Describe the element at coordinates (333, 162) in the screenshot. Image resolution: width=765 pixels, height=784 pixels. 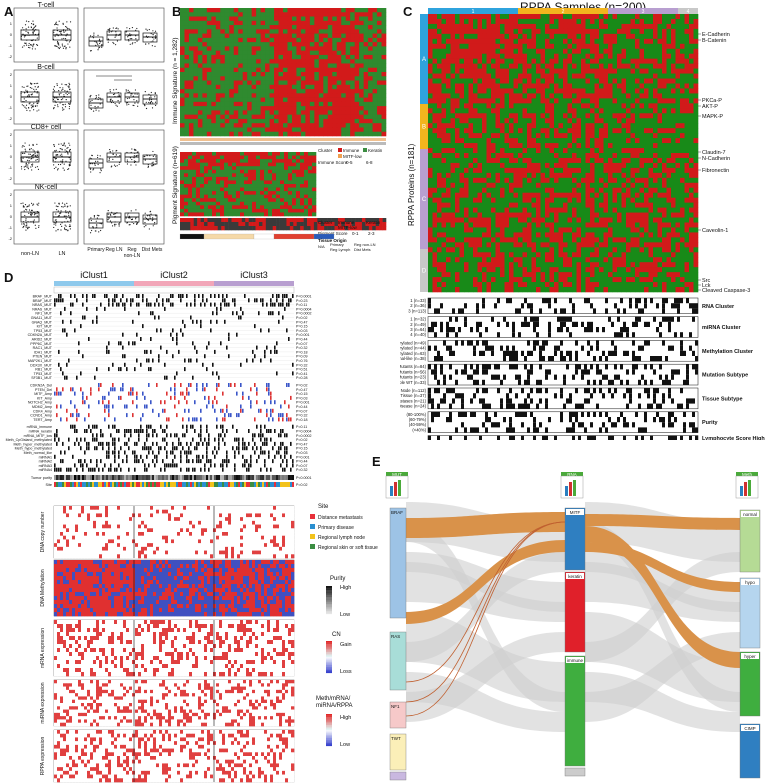
I see `panel-b-legend-score: Immune Score` at that location.